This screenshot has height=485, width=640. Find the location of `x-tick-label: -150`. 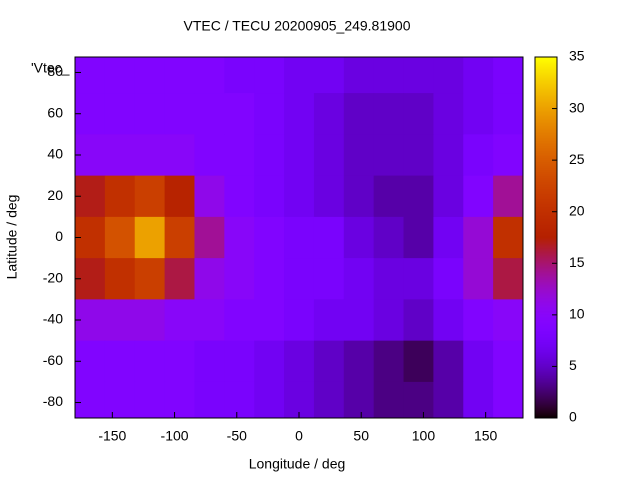

x-tick-label: -150 is located at coordinates (112, 436).